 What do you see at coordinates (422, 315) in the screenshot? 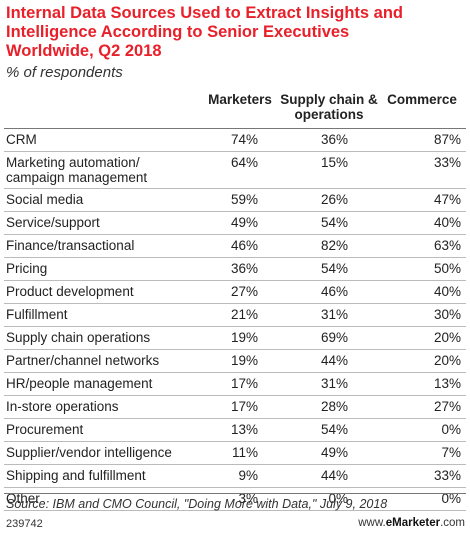
I see `value-cell: 30%` at bounding box center [422, 315].